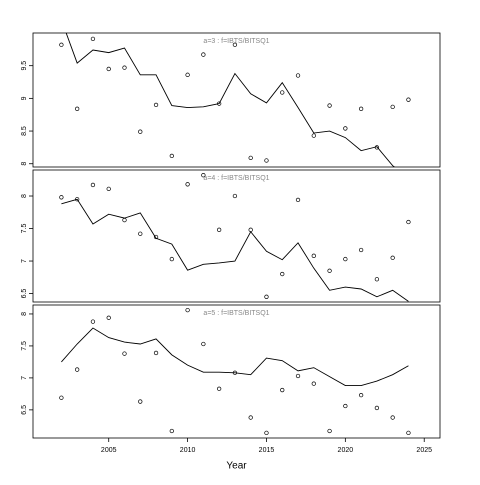  I want to click on panel-title: a=5 : f=IBTS/BITSQ1, so click(236, 313).